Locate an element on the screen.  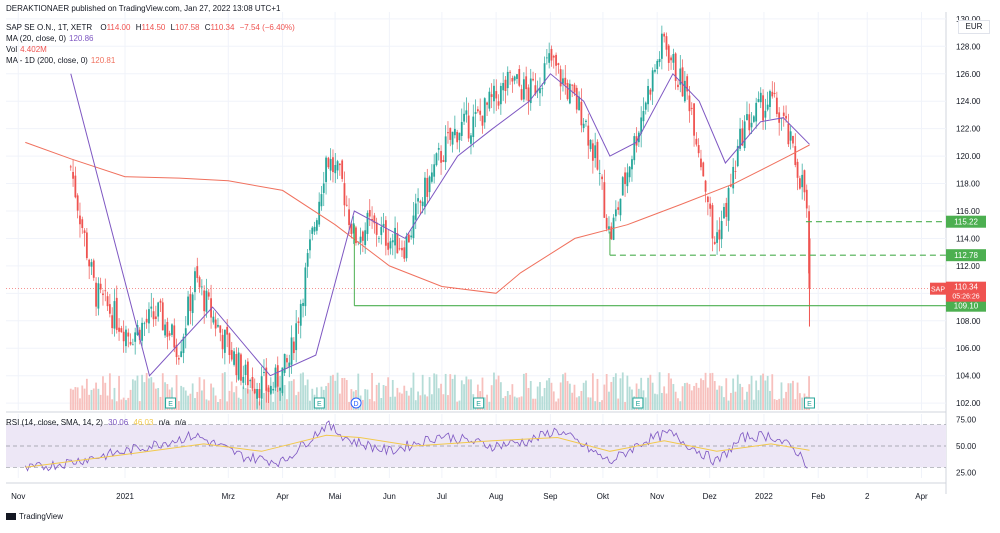
currency-button: EUR is located at coordinates (974, 27).